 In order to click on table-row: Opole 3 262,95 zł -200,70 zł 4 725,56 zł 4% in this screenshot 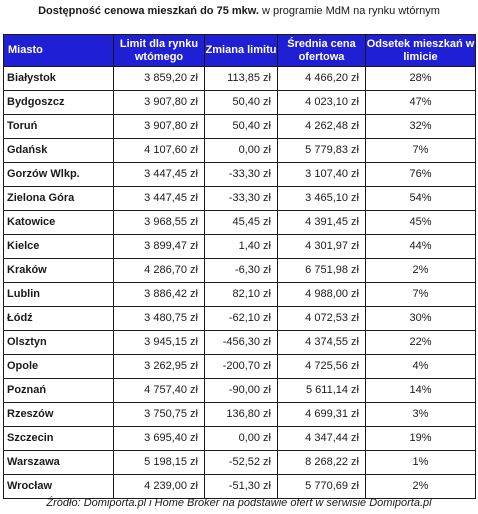, I will do `click(239, 366)`.